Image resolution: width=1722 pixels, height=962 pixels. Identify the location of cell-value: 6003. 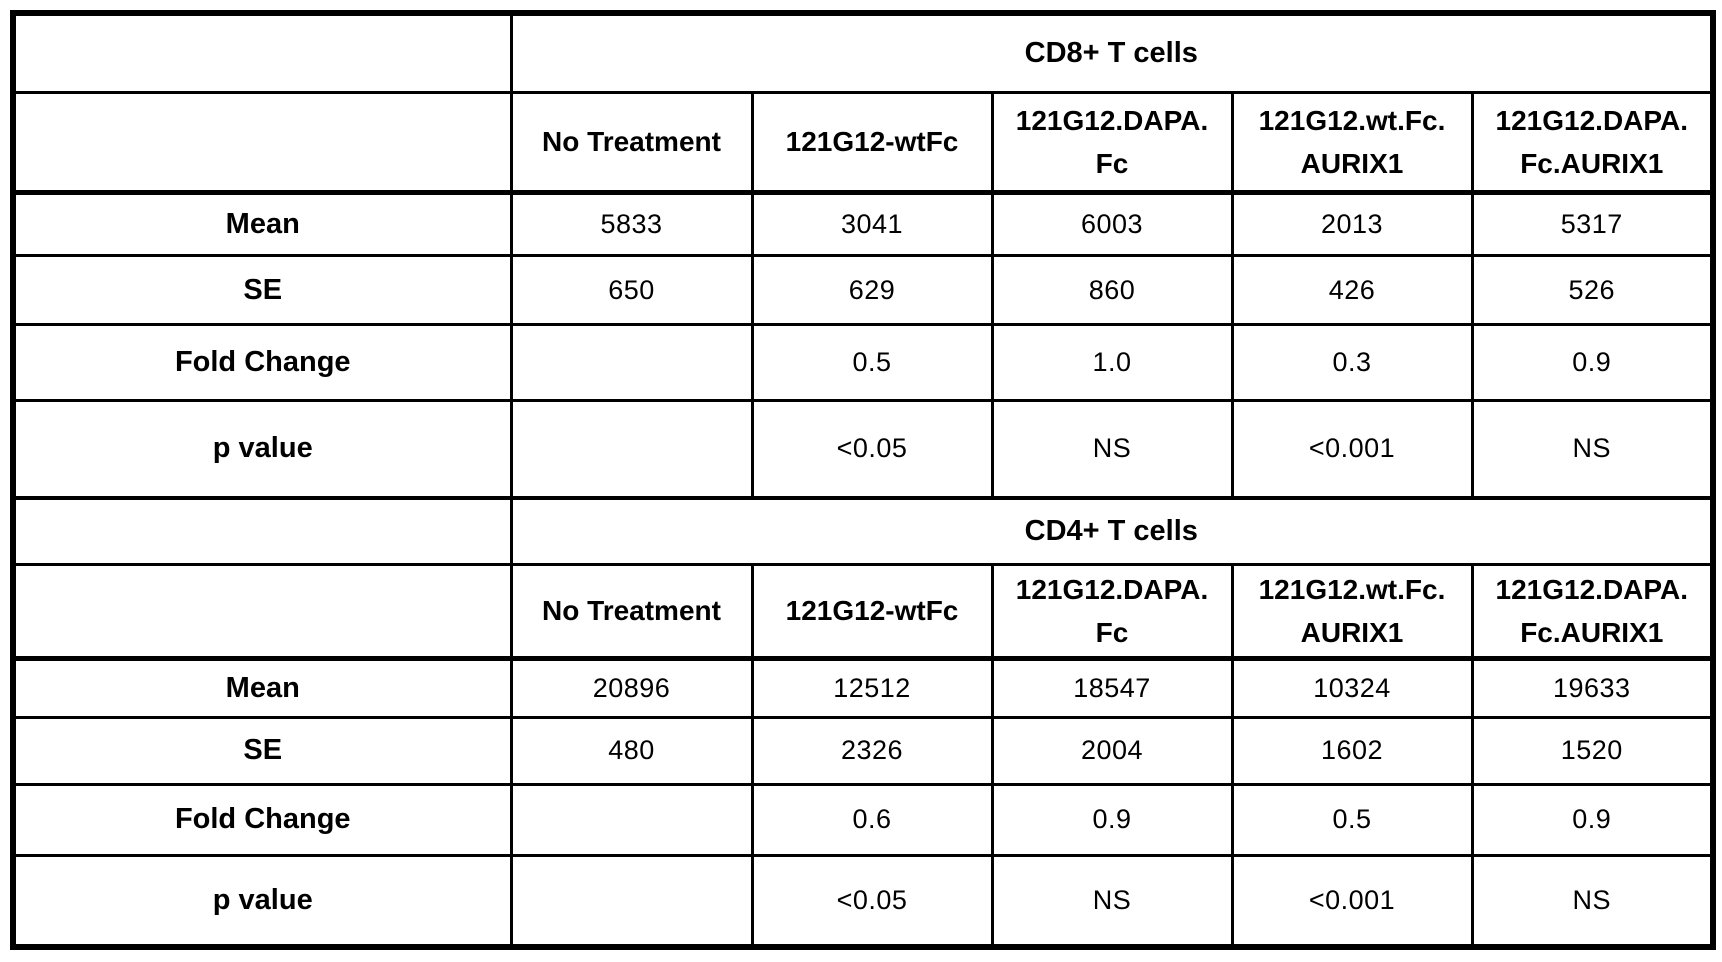
(1112, 224).